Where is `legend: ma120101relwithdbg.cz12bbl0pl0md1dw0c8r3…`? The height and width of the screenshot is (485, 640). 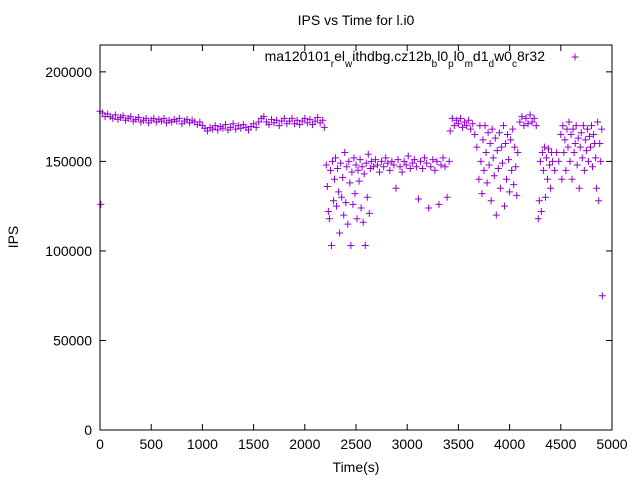 legend: ma120101relwithdbg.cz12bbl0pl0md1dw0c8r3… is located at coordinates (422, 59).